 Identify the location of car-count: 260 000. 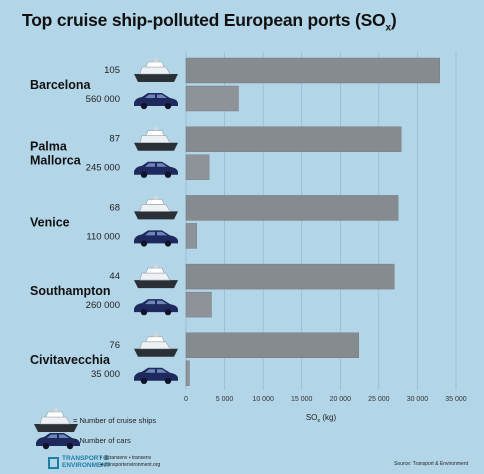
(103, 305).